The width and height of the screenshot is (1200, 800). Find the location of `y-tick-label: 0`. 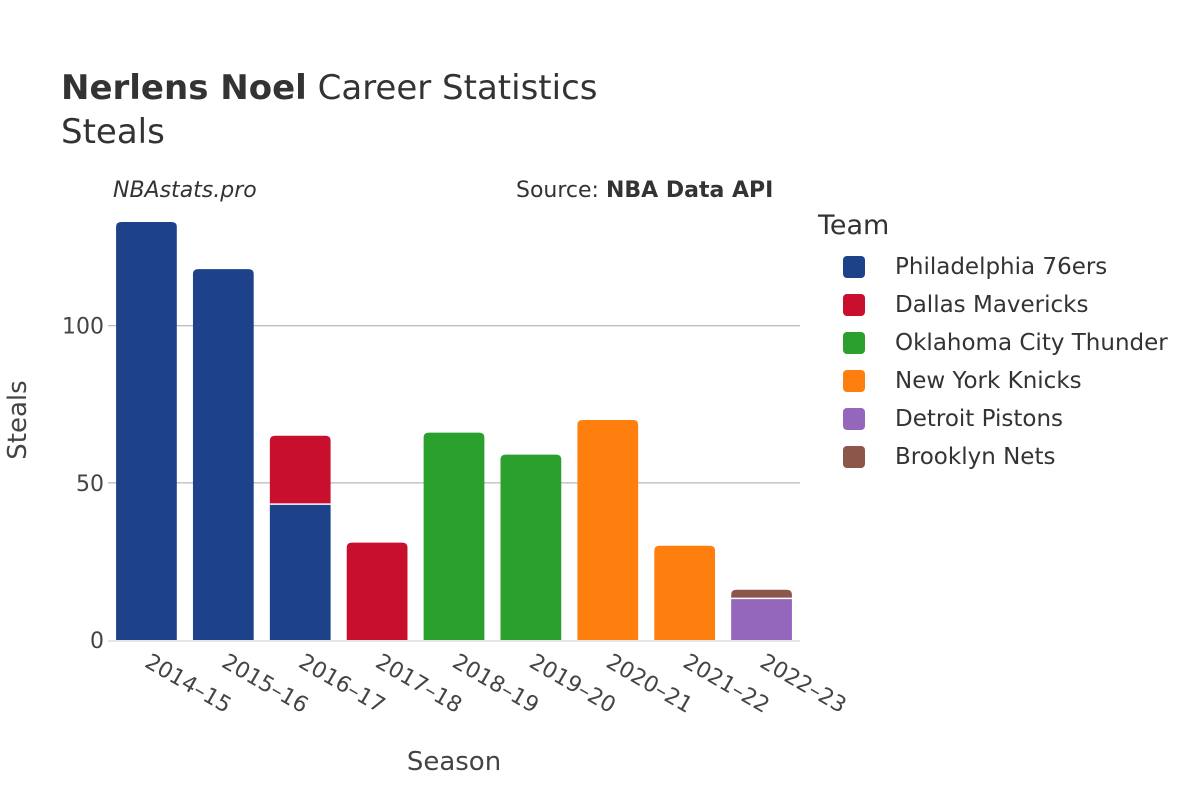

y-tick-label: 0 is located at coordinates (97, 641).